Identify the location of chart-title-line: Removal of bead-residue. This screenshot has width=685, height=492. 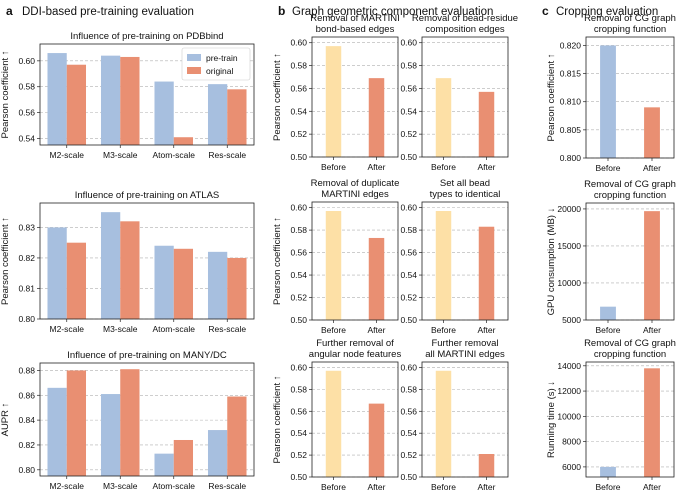
(465, 18).